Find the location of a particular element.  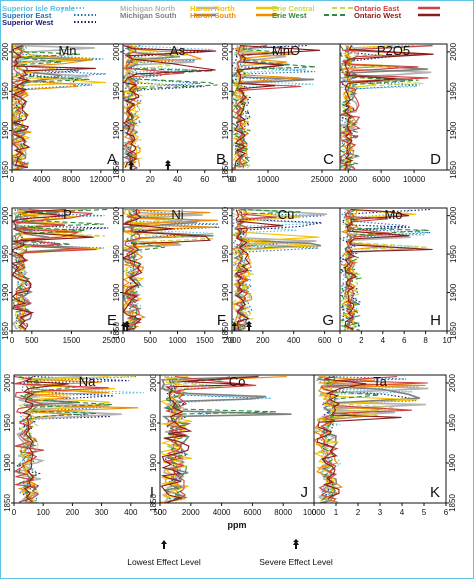

legend-entry: Superior Isle Royale is located at coordinates (43, 8).